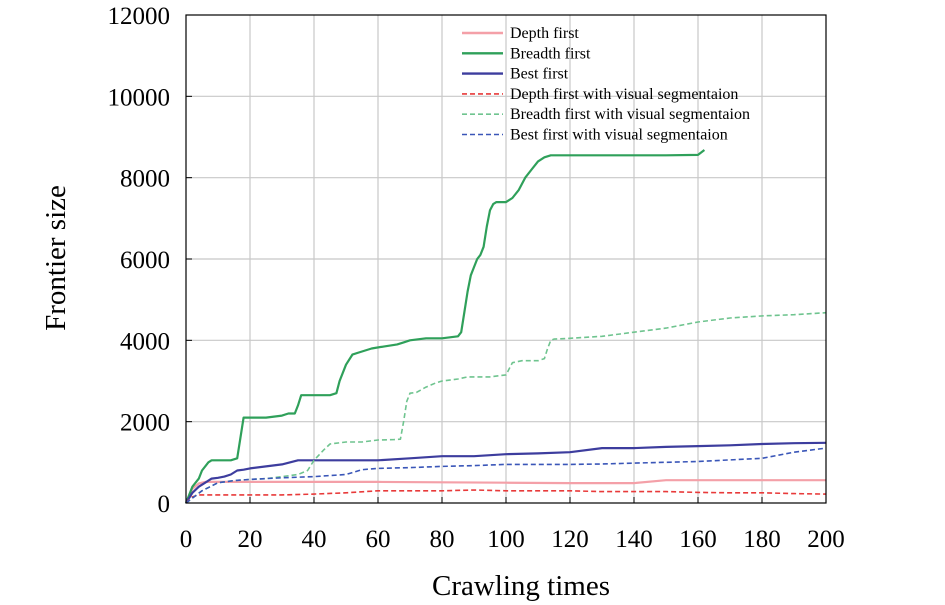 The height and width of the screenshot is (605, 945). What do you see at coordinates (250, 539) in the screenshot?
I see `x-tick-label: 20` at bounding box center [250, 539].